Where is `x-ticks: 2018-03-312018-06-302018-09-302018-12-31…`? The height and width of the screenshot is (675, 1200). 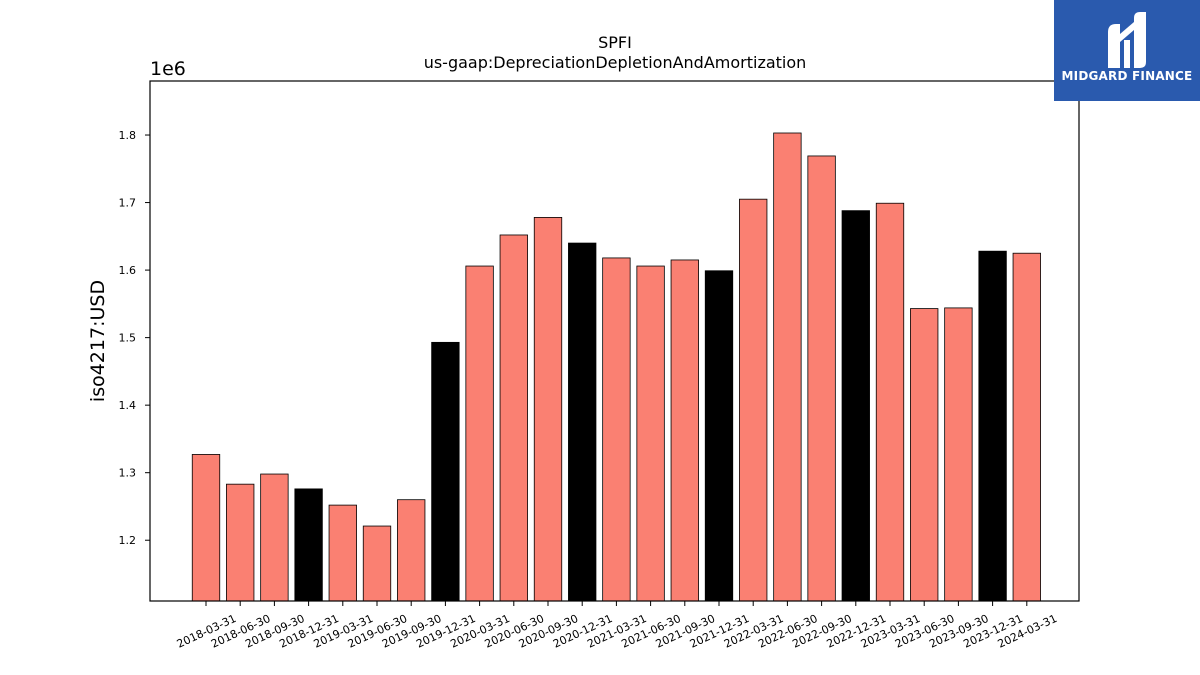 x-ticks: 2018-03-312018-06-302018-09-302018-12-31… is located at coordinates (617, 626).